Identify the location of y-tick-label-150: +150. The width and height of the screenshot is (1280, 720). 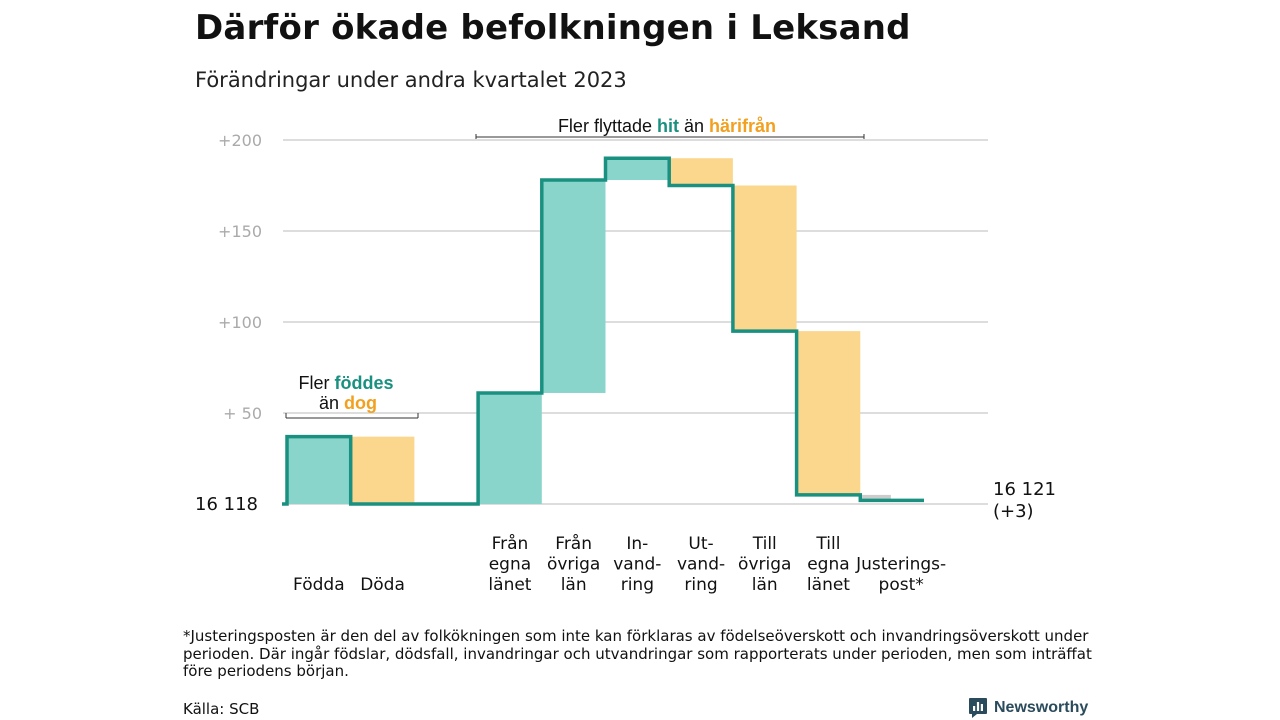
(240, 231).